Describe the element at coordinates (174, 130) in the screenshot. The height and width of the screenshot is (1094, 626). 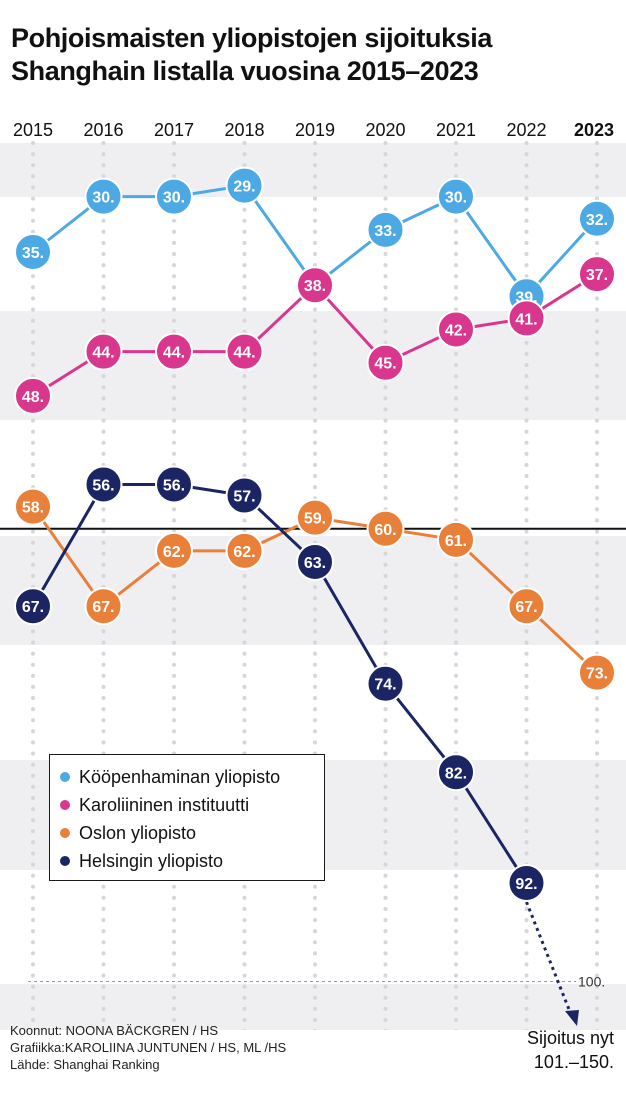
I see `x-tick-label: 2017` at that location.